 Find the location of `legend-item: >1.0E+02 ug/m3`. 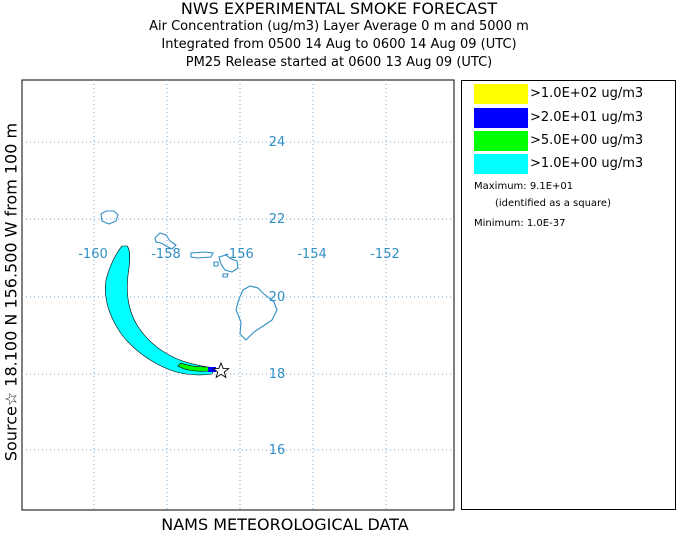

legend-item: >1.0E+02 ug/m3 is located at coordinates (574, 94).